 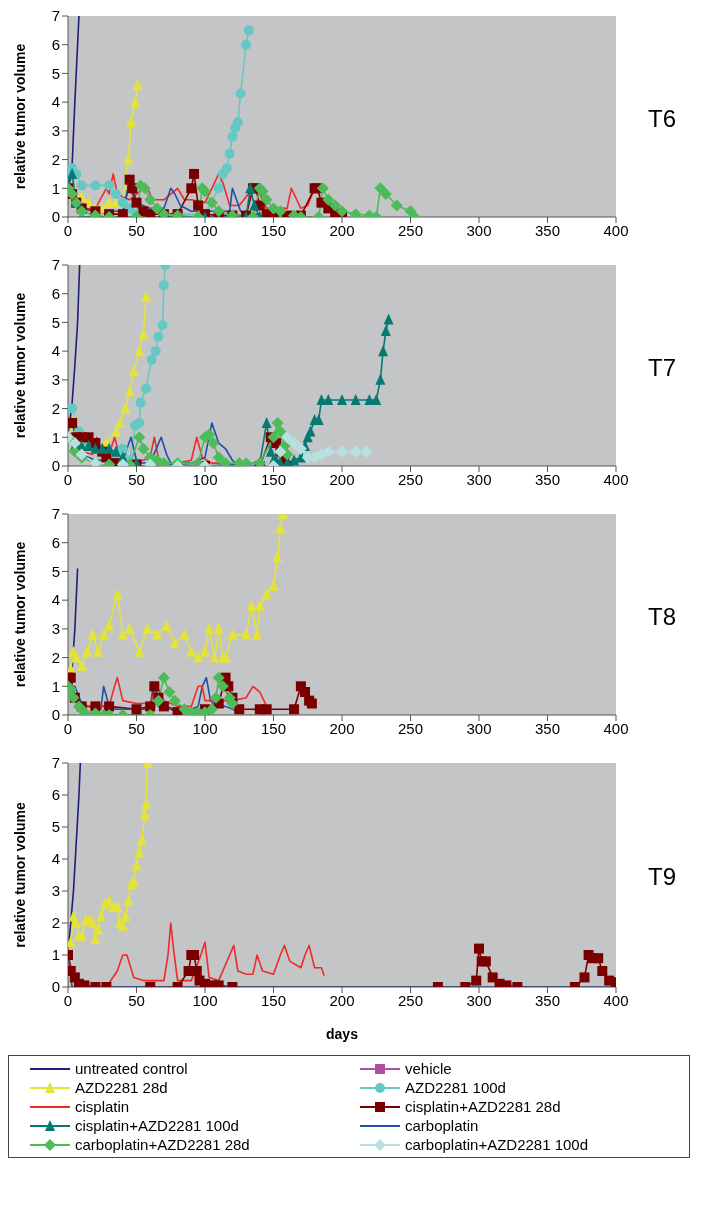 What do you see at coordinates (662, 877) in the screenshot?
I see `text: T9` at bounding box center [662, 877].